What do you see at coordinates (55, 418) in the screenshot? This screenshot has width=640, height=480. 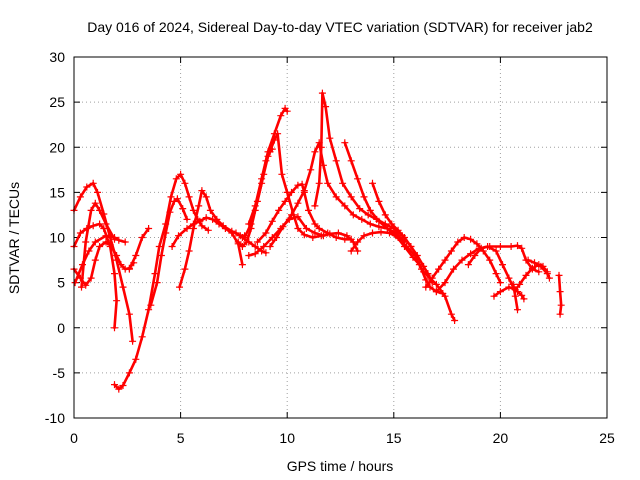 I see `y-tick-label: -10` at bounding box center [55, 418].